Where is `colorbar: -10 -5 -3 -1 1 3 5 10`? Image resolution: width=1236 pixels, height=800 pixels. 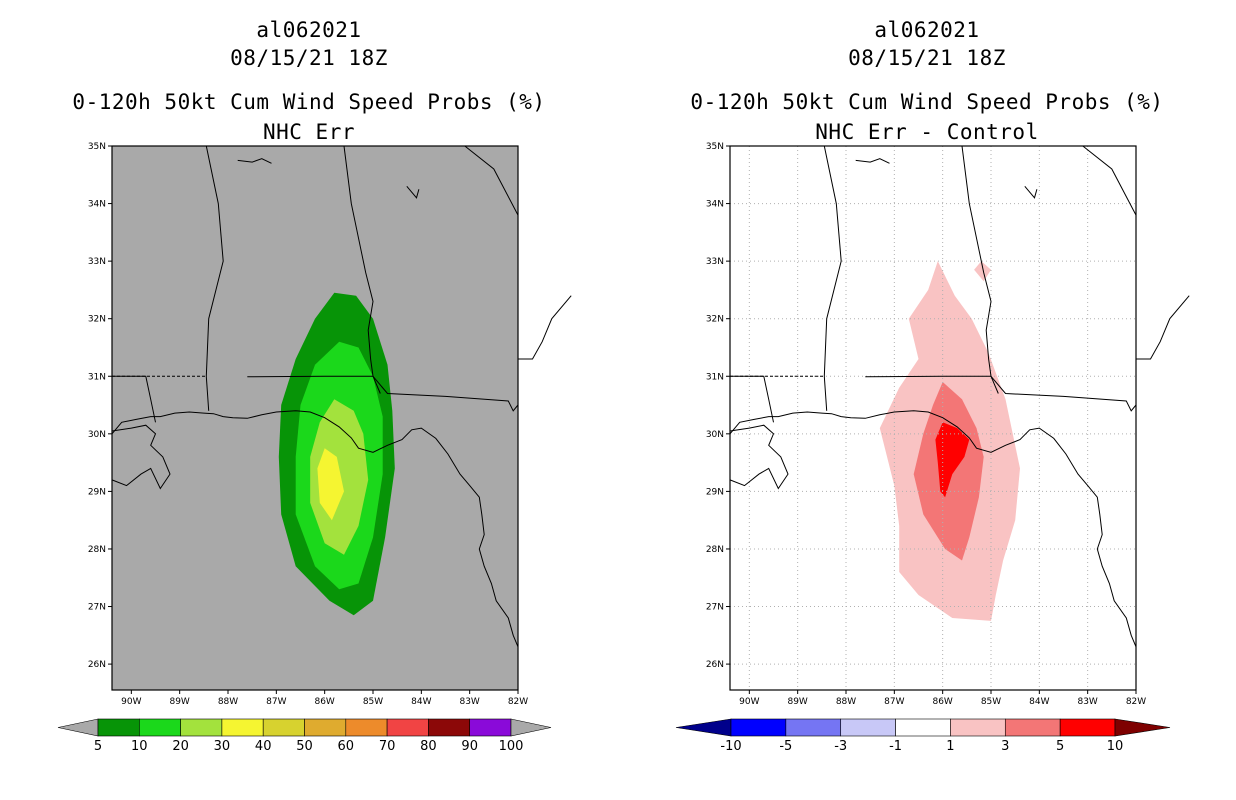 colorbar: -10 -5 -3 -1 1 3 5 10 is located at coordinates (923, 736).